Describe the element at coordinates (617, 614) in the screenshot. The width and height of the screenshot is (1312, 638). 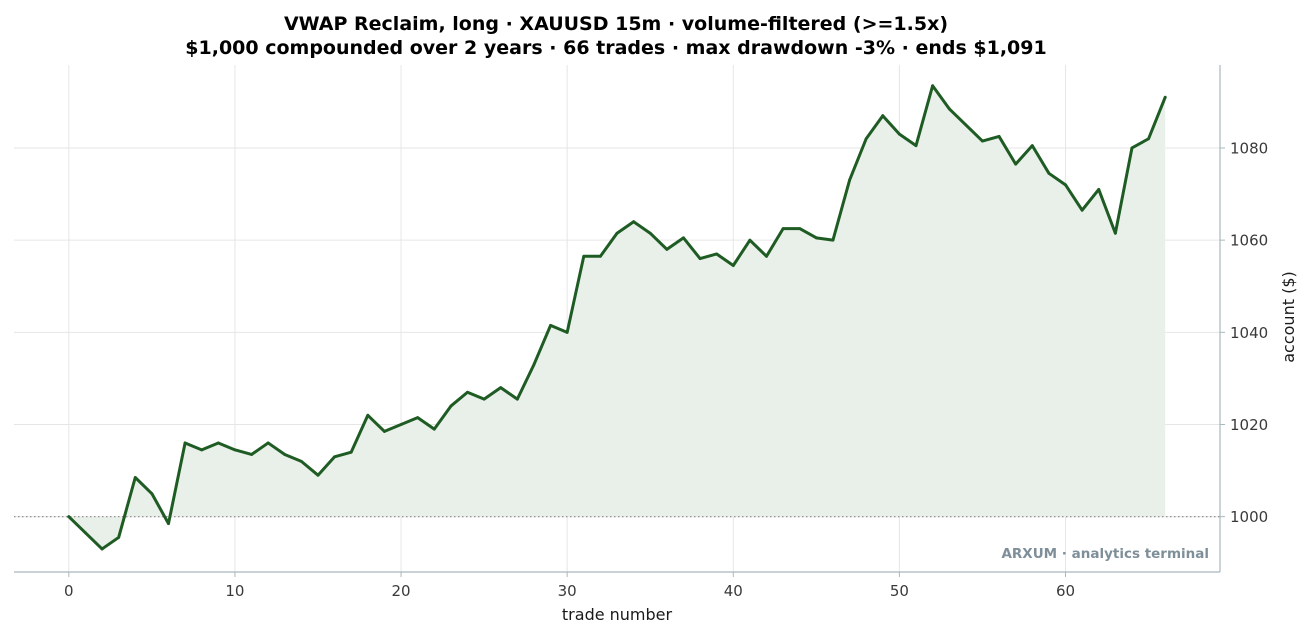
I see `x-axis-label: trade number` at that location.